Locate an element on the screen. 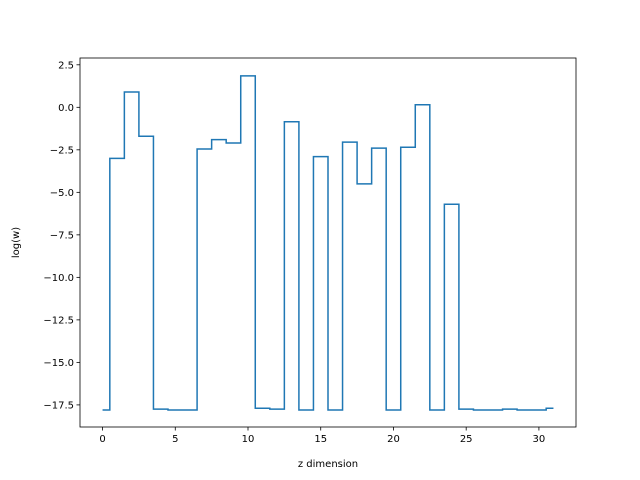  x-tick-label: 30 is located at coordinates (539, 439).